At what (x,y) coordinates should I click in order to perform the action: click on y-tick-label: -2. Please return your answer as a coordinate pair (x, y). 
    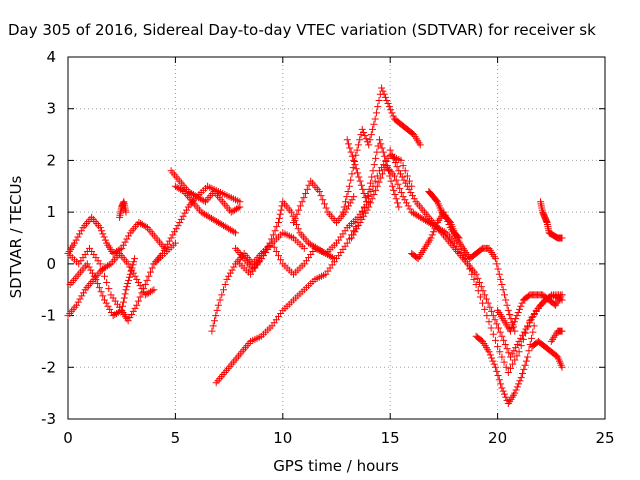
    Looking at the image, I should click on (48, 367).